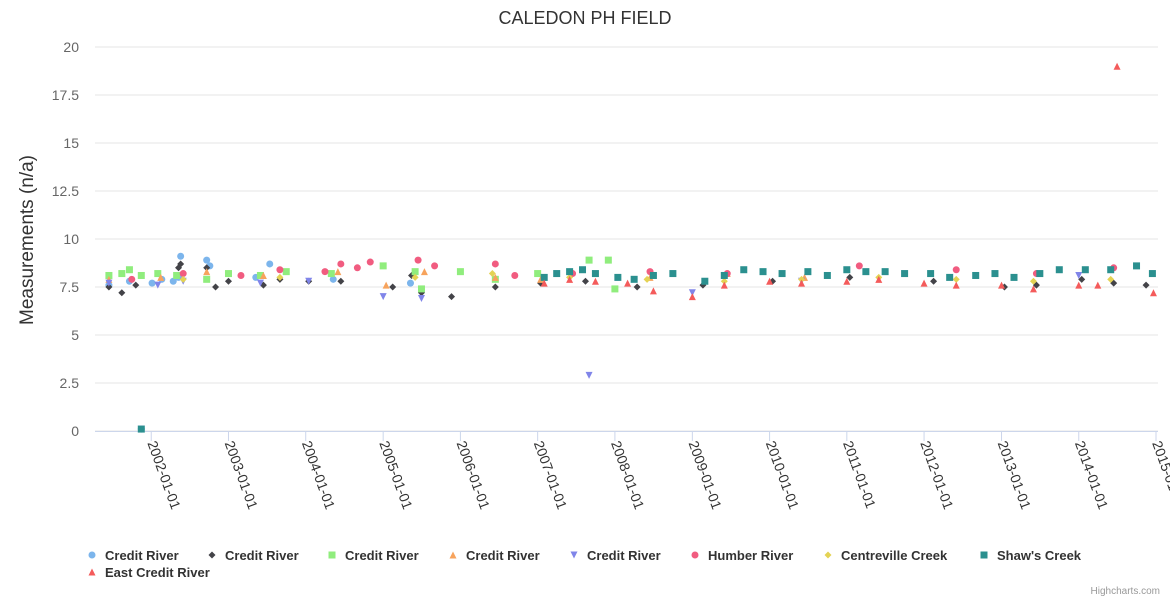 The image size is (1170, 605). What do you see at coordinates (149, 572) in the screenshot?
I see `legend-item: East Credit River` at bounding box center [149, 572].